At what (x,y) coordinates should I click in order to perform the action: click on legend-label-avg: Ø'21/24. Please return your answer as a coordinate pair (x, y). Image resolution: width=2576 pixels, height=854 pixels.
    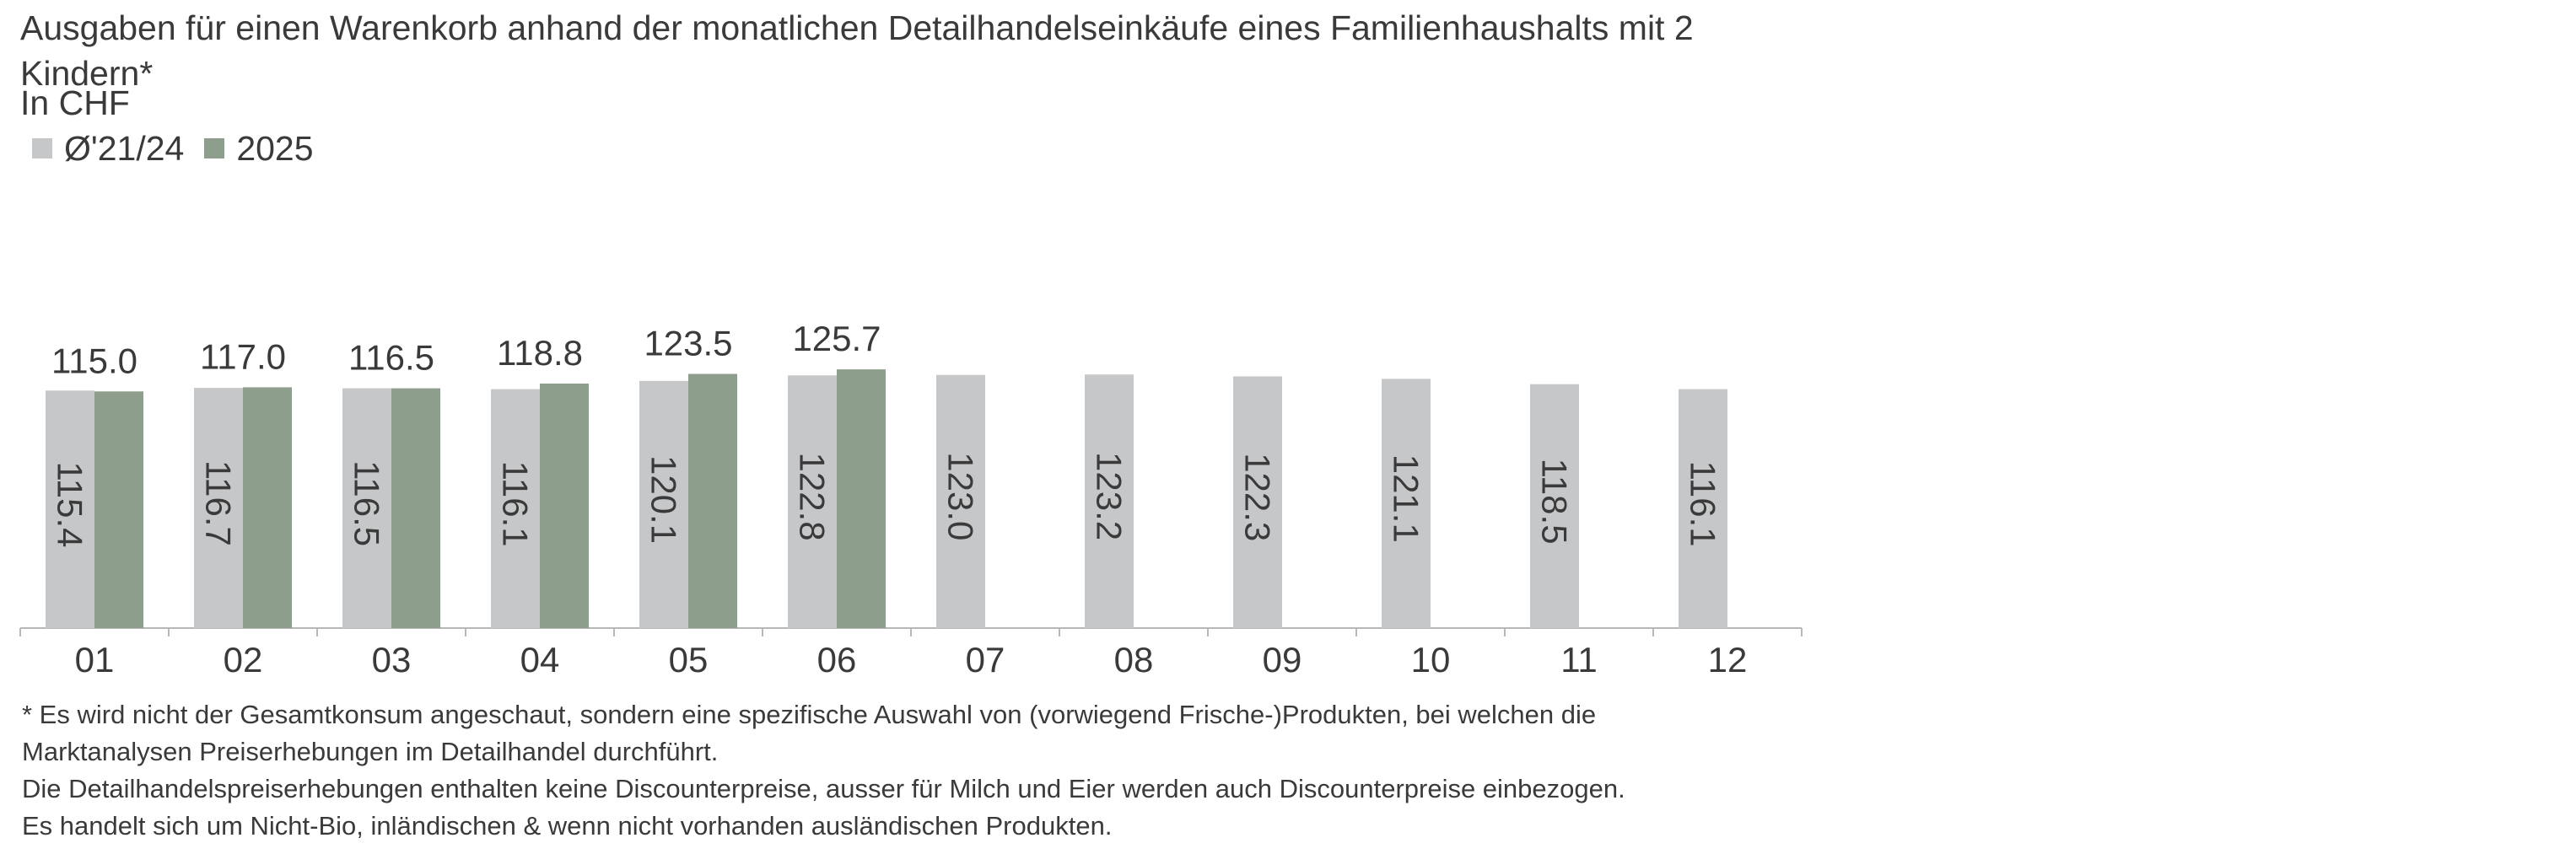
    Looking at the image, I should click on (124, 148).